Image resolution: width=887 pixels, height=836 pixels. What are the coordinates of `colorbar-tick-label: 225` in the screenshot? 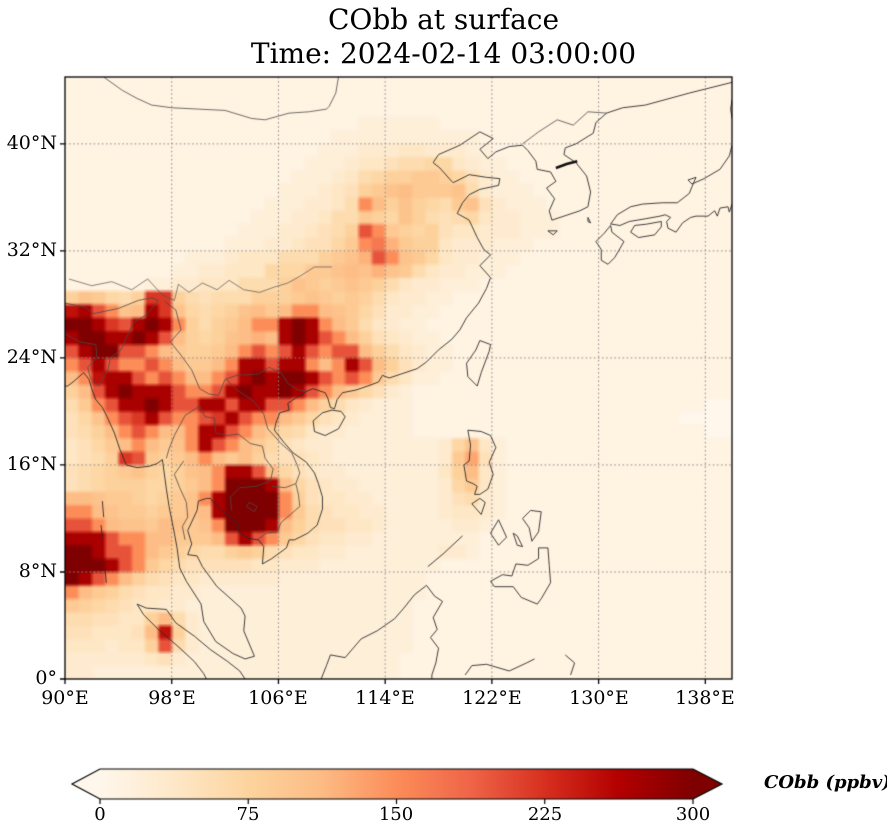 It's located at (545, 814).